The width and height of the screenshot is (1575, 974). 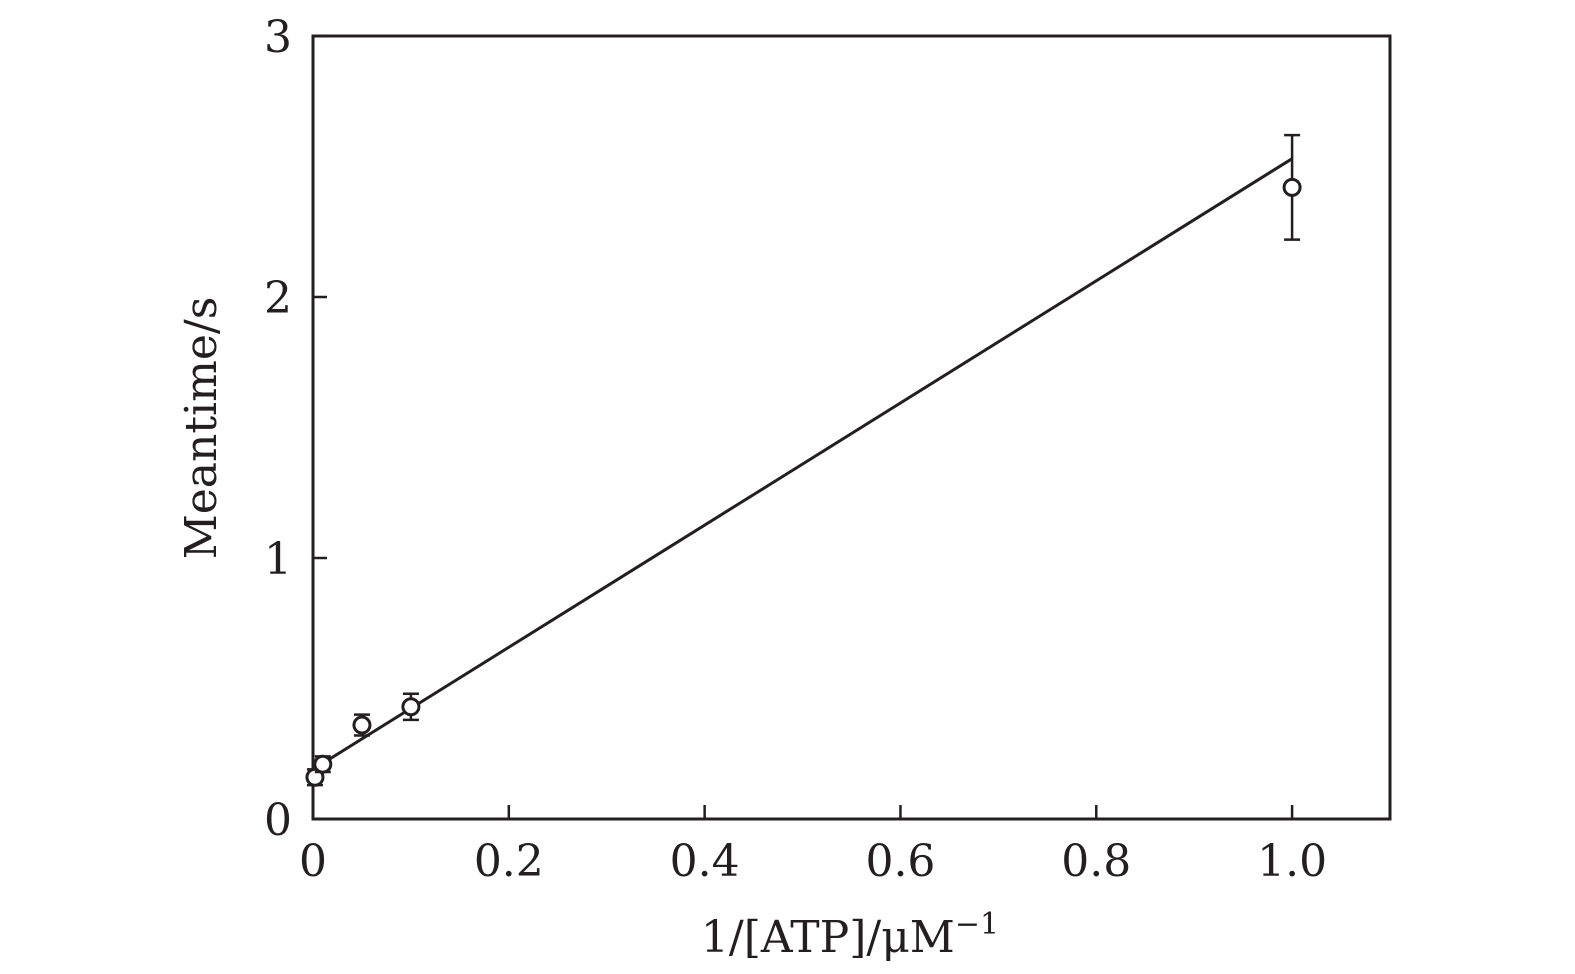 I want to click on x-tick-label: 0, so click(x=313, y=861).